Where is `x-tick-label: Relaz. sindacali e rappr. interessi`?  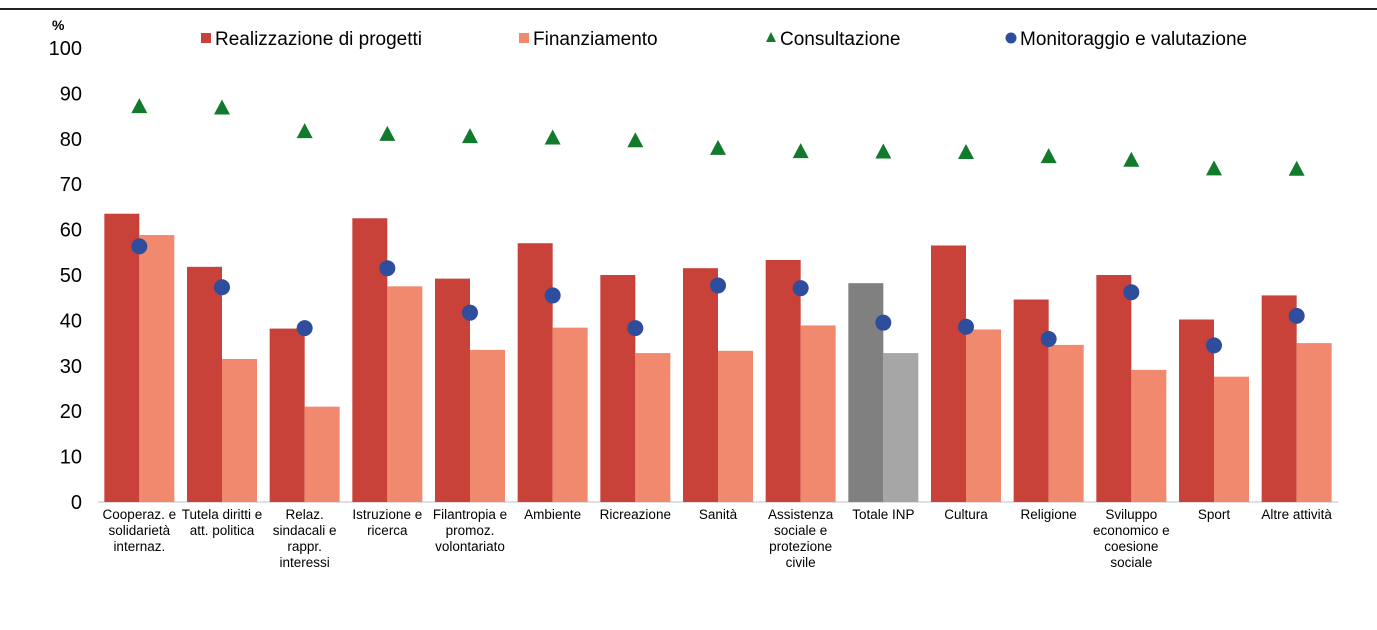
x-tick-label: Relaz. sindacali e rappr. interessi is located at coordinates (305, 538).